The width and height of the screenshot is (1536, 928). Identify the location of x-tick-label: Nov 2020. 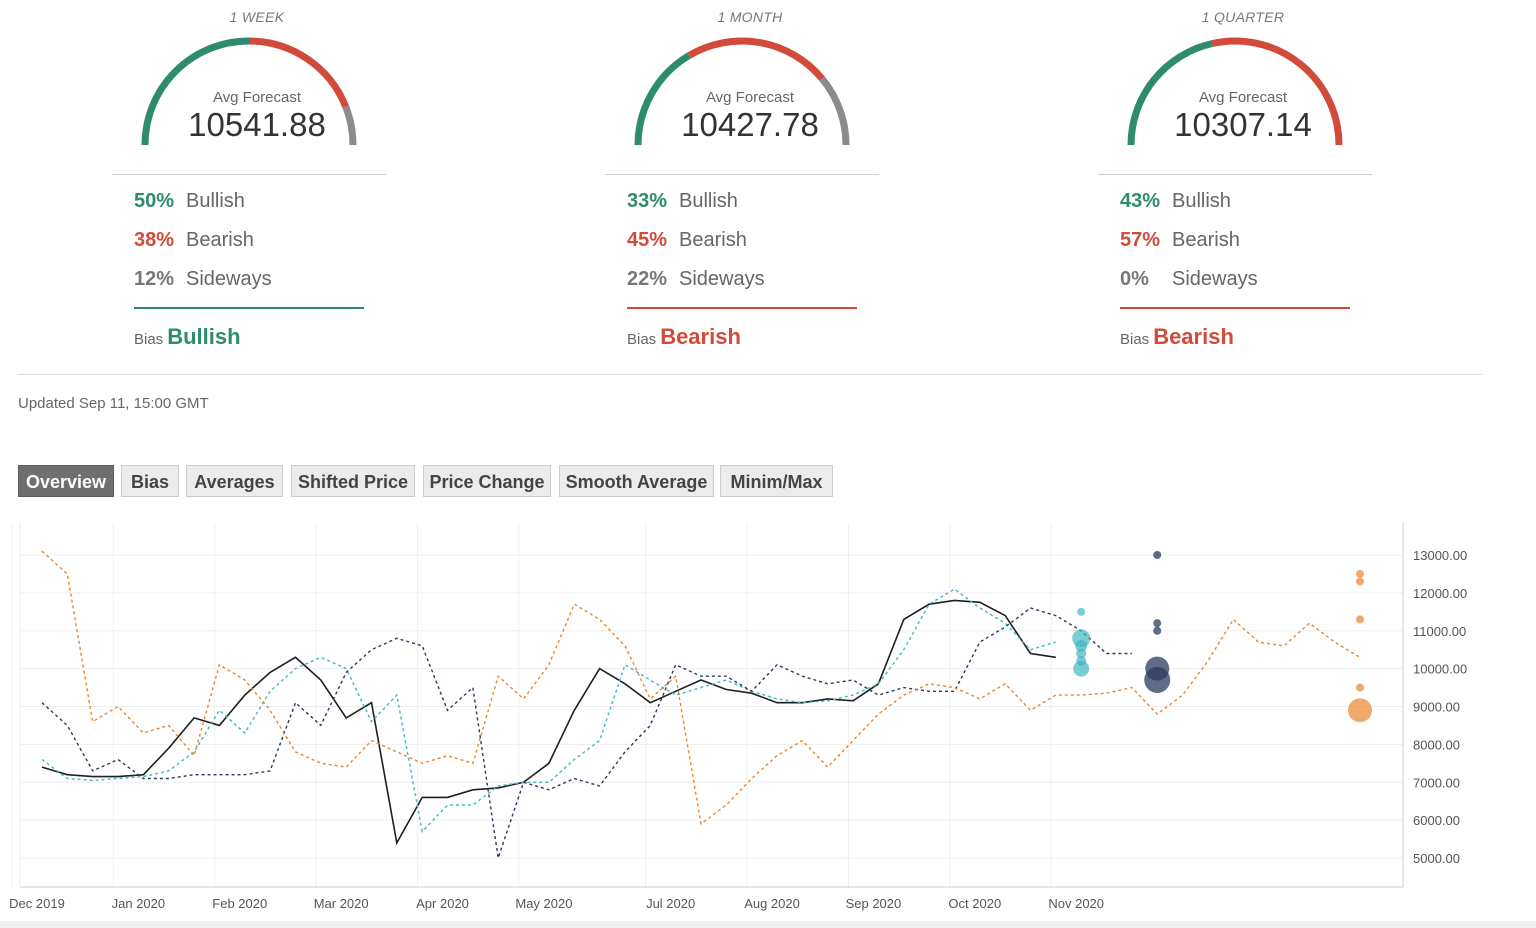
(1076, 903).